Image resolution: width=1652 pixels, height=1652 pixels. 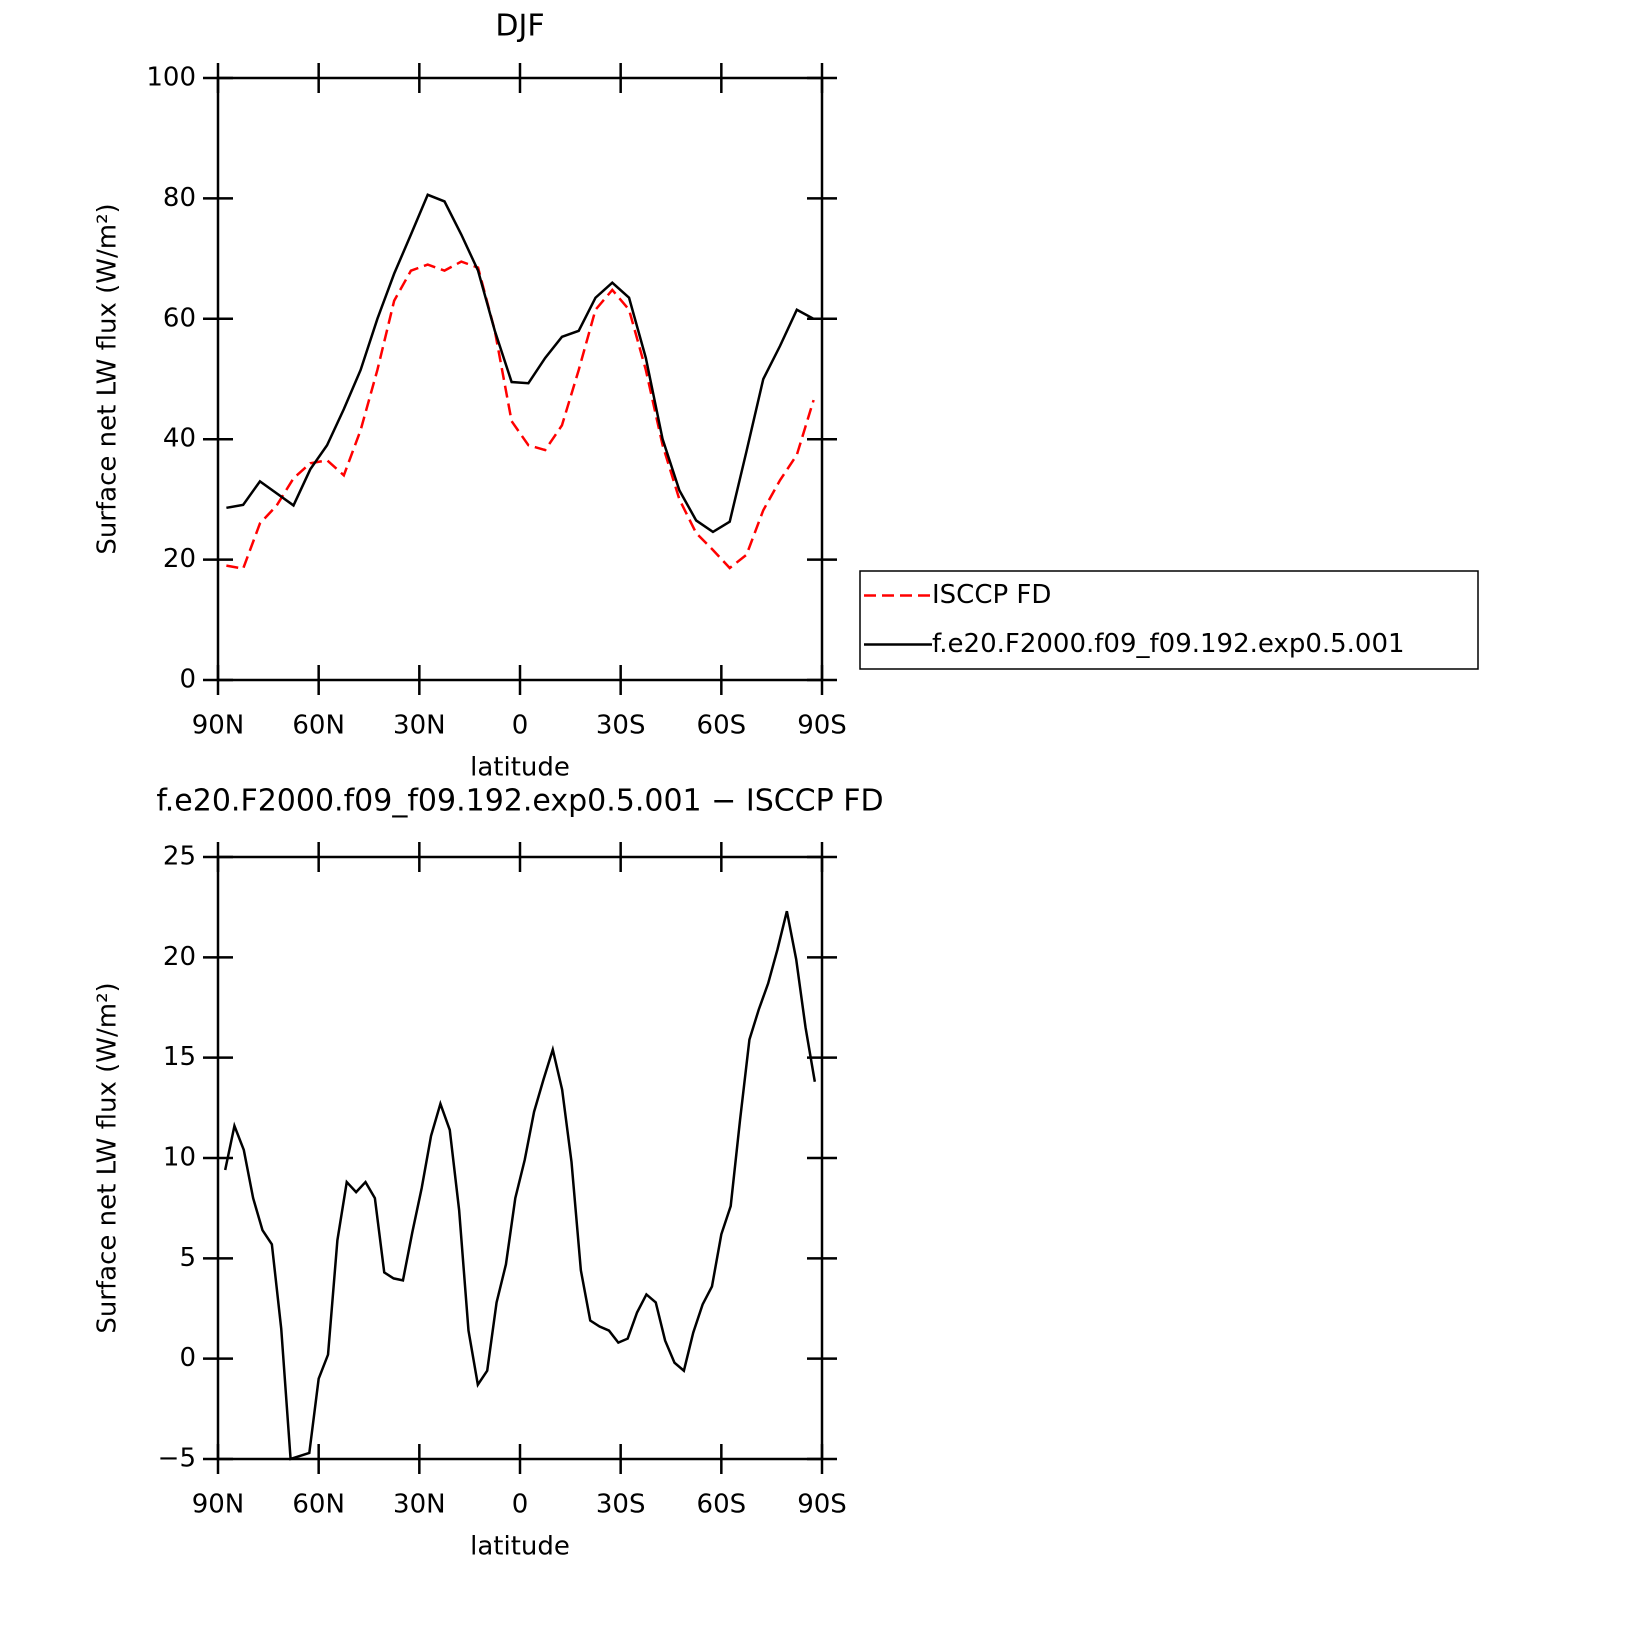 I want to click on y-tick-label: 25, so click(x=179, y=857).